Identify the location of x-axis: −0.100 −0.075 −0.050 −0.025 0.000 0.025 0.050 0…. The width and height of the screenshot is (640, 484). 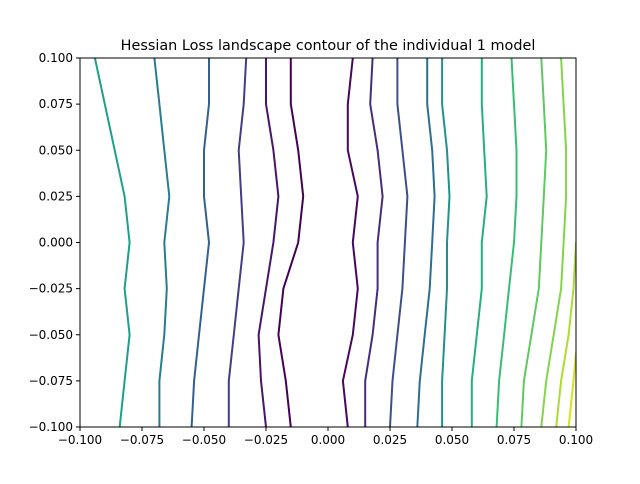
(325, 437).